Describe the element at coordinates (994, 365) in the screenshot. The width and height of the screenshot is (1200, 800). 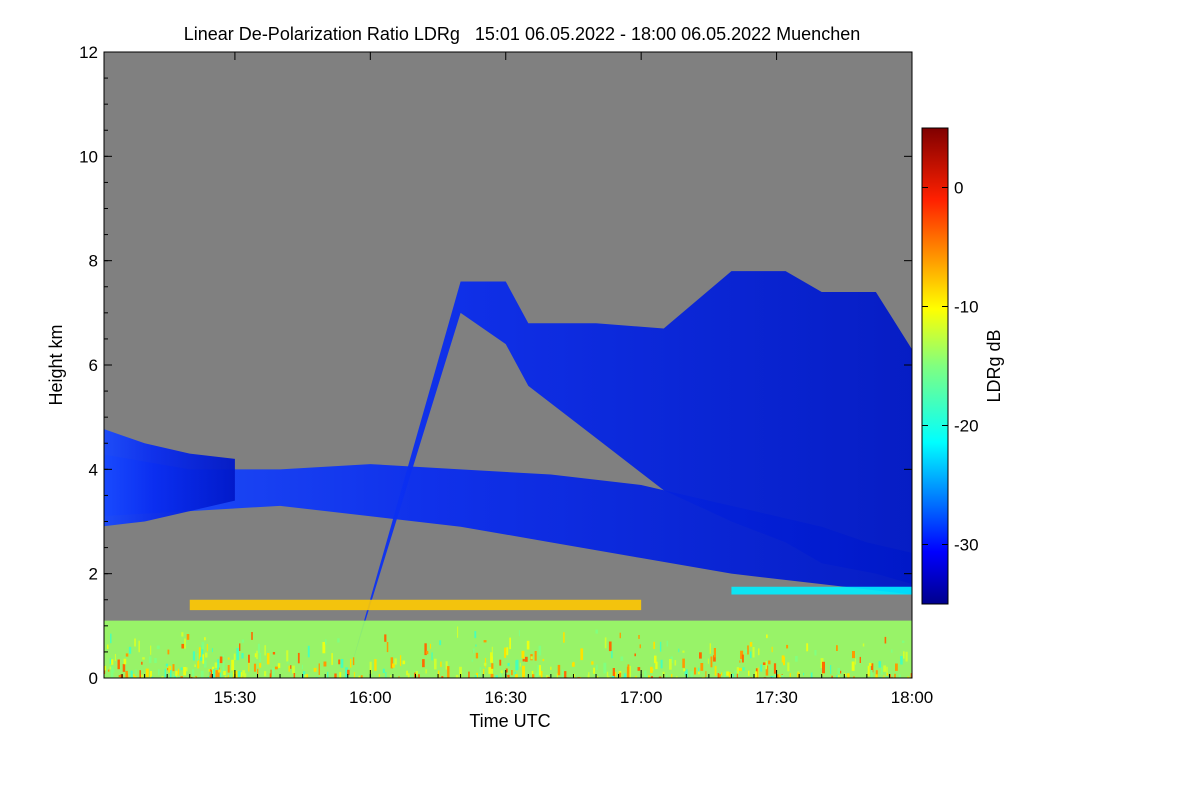
I see `colorbar-label: LDRg dB` at that location.